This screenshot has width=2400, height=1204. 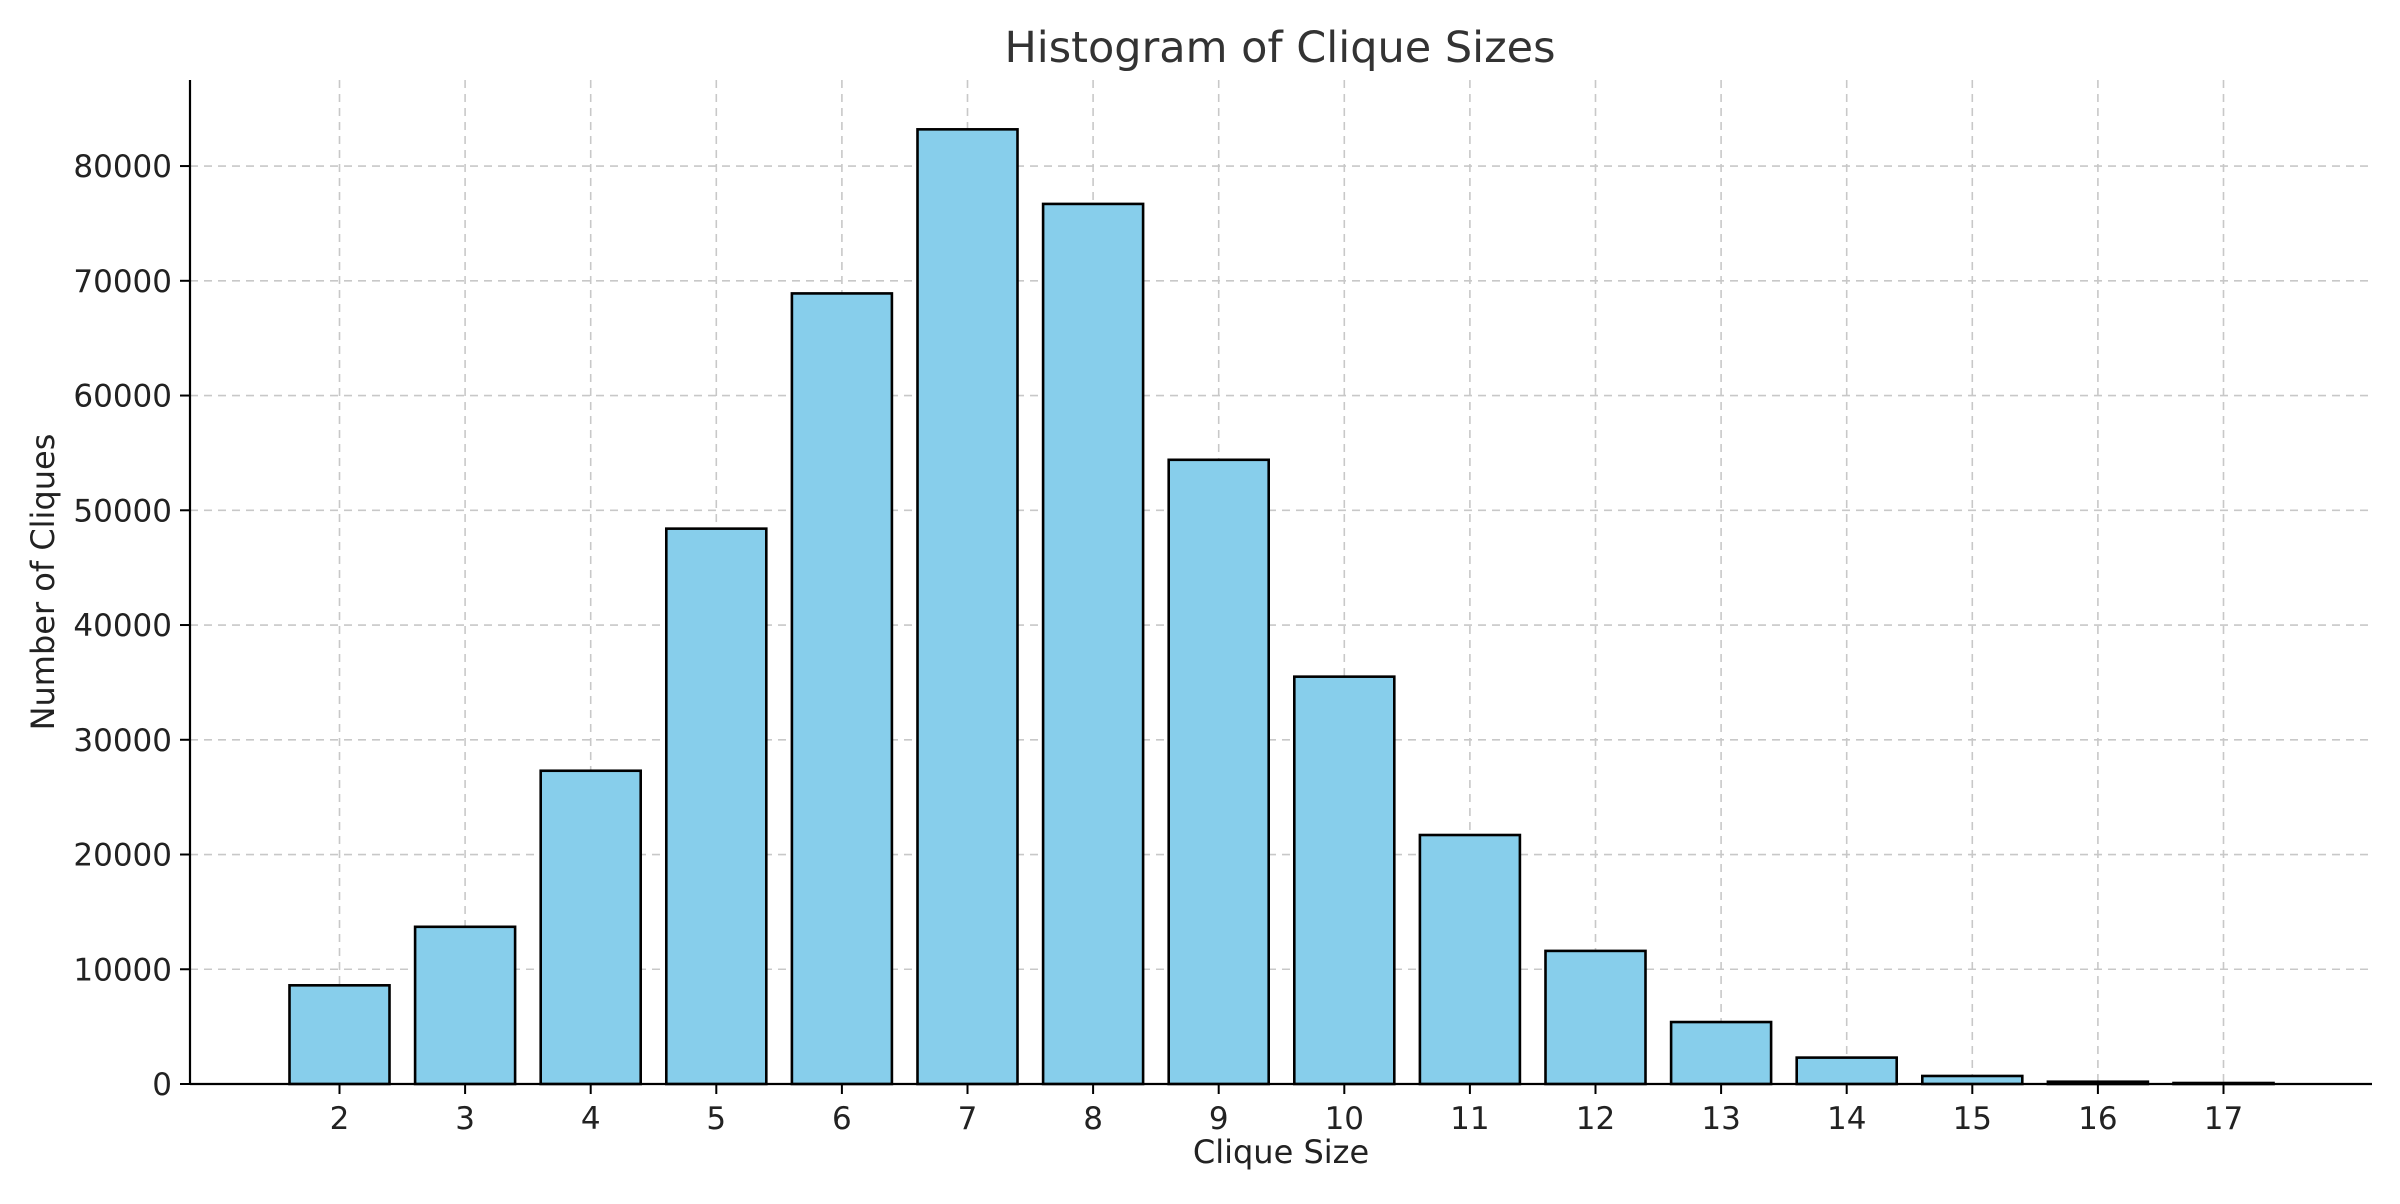 What do you see at coordinates (842, 1119) in the screenshot?
I see `x-tick-label: 6` at bounding box center [842, 1119].